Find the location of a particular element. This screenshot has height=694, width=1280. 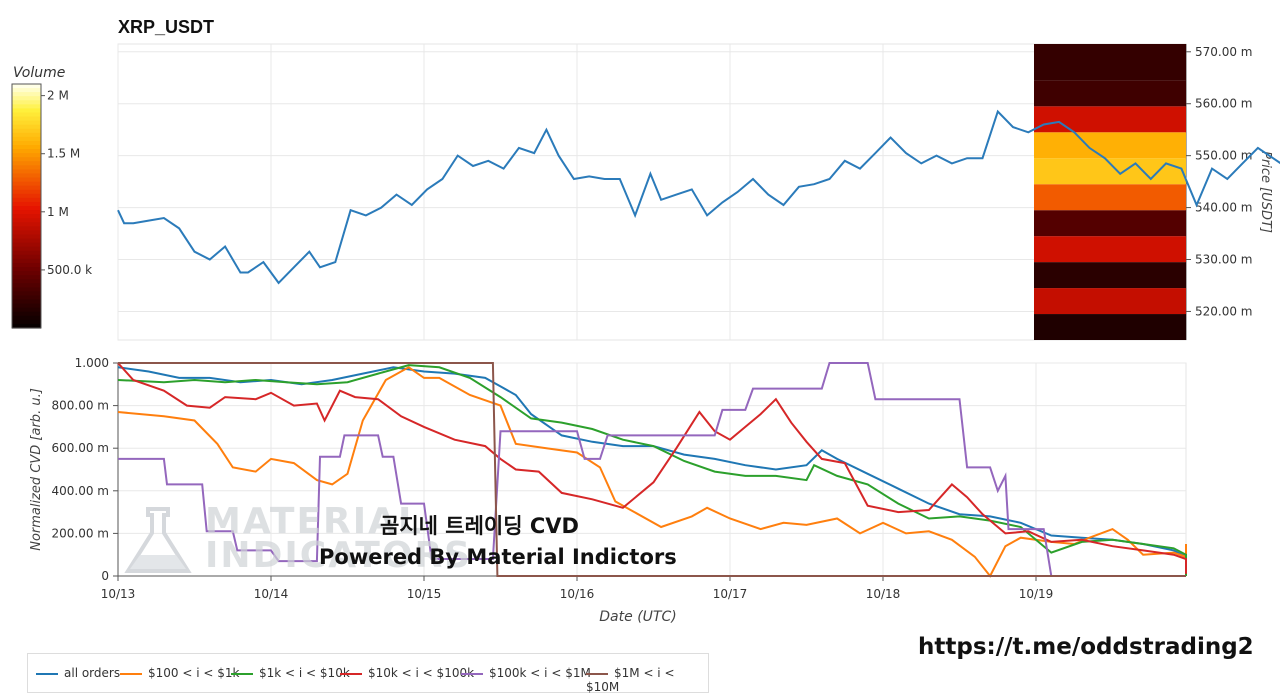

cvd-tick-label: 1.000 is located at coordinates (92, 363).